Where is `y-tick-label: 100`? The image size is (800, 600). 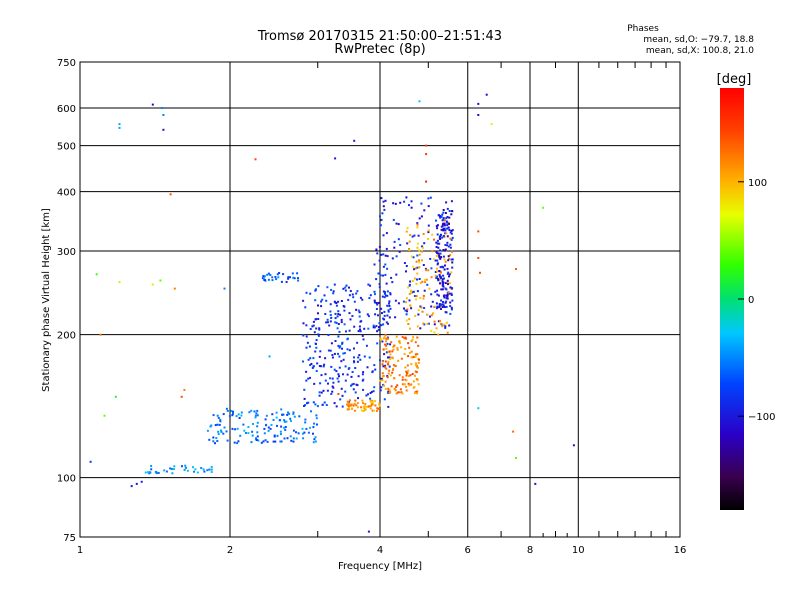
y-tick-label: 100 is located at coordinates (66, 479).